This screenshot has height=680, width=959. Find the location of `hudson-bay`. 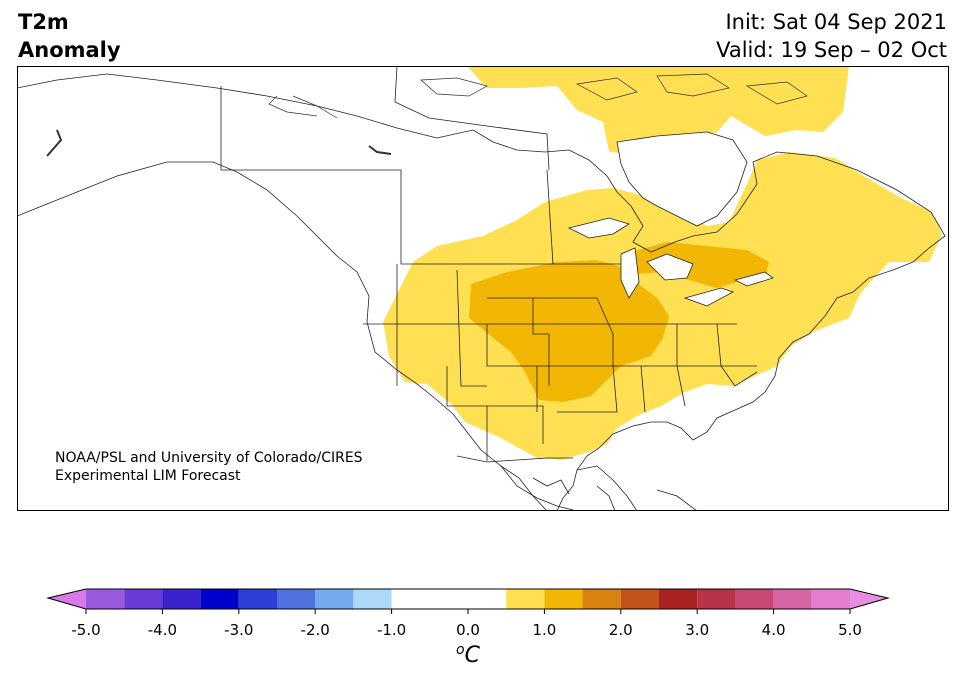

hudson-bay is located at coordinates (682, 179).